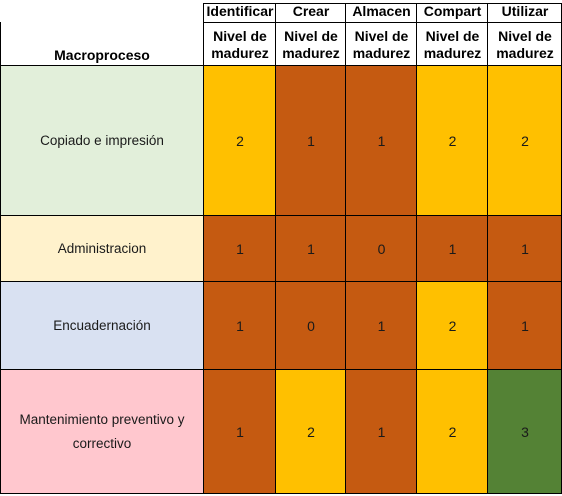 Image resolution: width=562 pixels, height=496 pixels. I want to click on header-macroproceso: Macroproceso, so click(102, 55).